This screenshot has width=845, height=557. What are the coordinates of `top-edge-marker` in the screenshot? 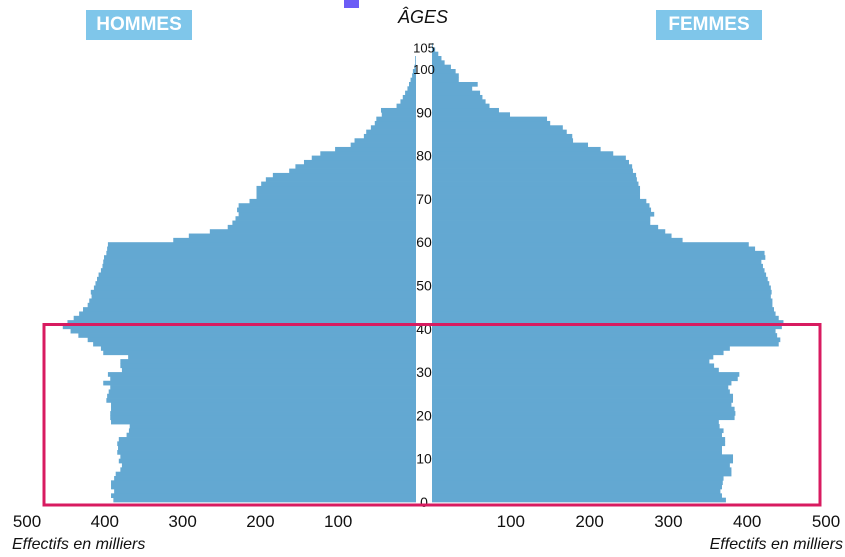 It's located at (351, 4).